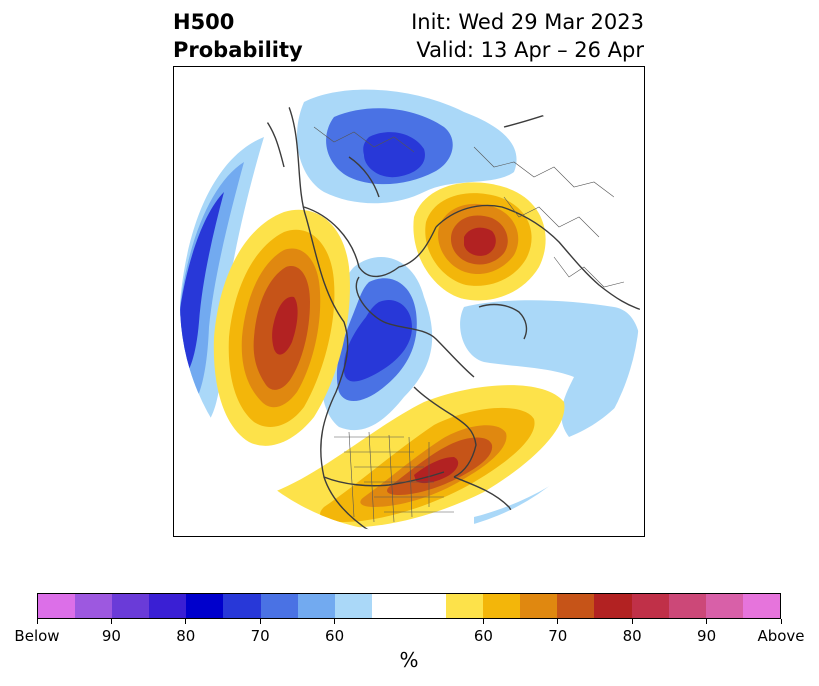 The height and width of the screenshot is (686, 819). Describe the element at coordinates (202, 284) in the screenshot. I see `anomaly-blue-west-strong` at that location.